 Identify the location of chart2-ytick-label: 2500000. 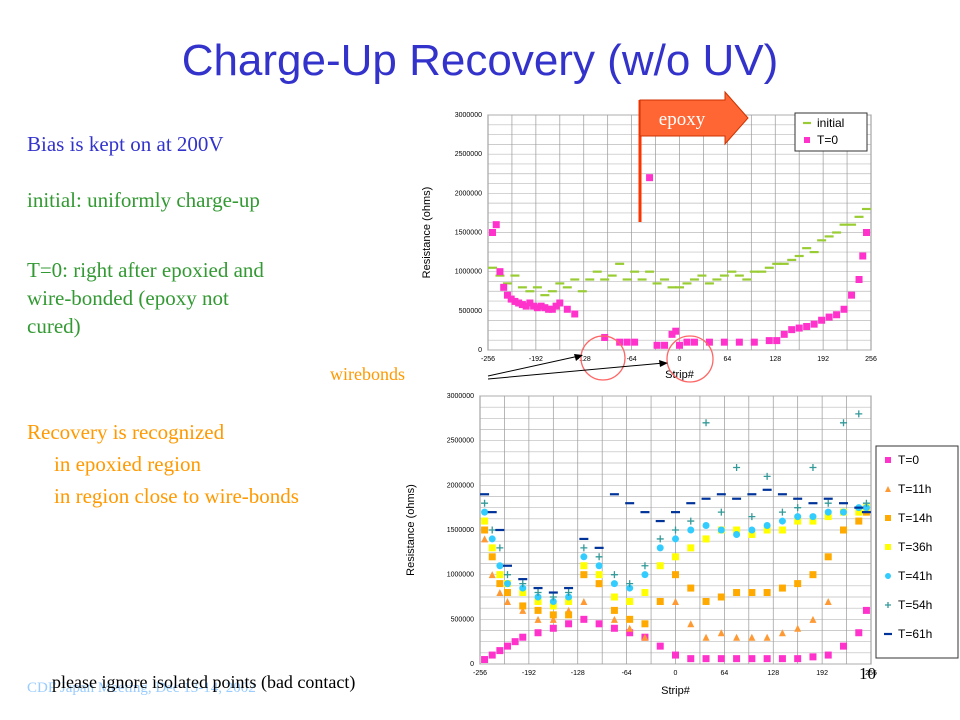
(460, 441).